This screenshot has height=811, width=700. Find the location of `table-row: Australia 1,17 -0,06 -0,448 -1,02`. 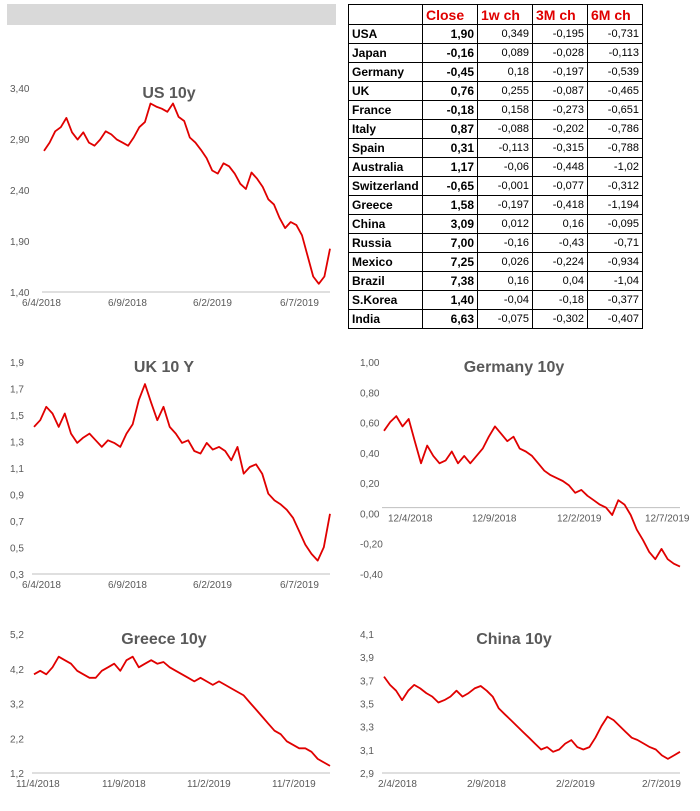

table-row: Australia 1,17 -0,06 -0,448 -1,02 is located at coordinates (495, 167).